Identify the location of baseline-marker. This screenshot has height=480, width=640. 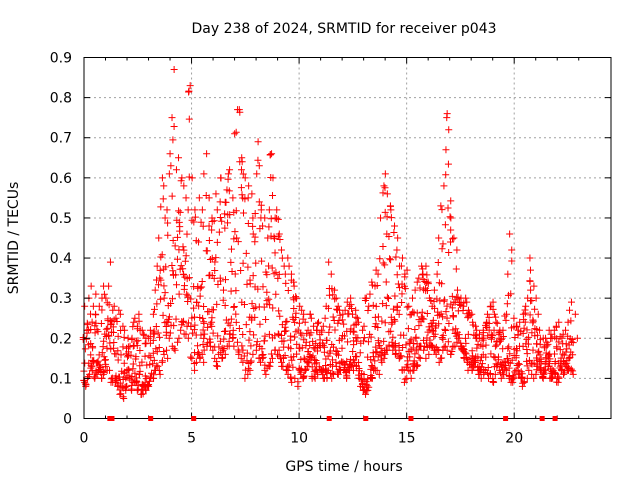
(112, 418).